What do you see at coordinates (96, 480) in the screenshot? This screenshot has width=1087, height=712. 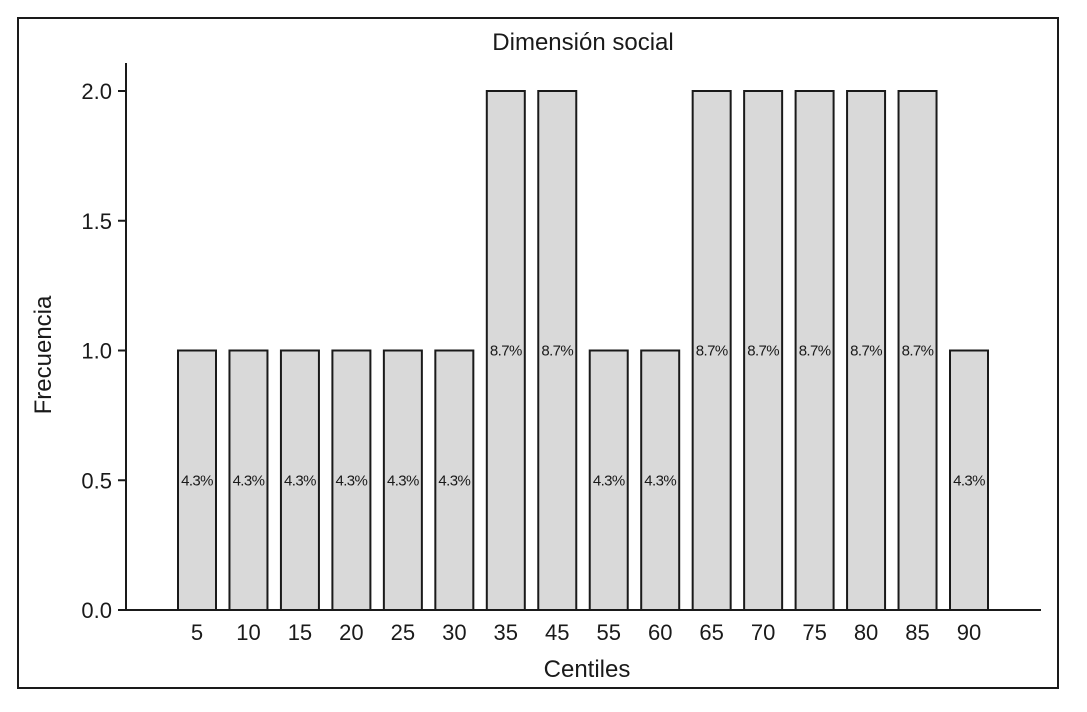 I see `y-tick-label: 0.5` at bounding box center [96, 480].